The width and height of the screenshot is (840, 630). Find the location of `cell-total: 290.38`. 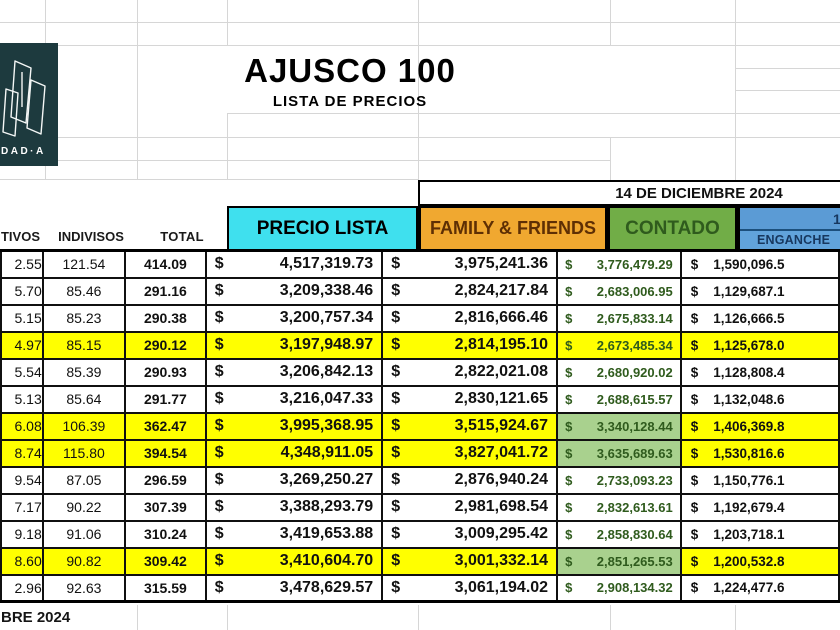

cell-total: 290.38 is located at coordinates (165, 318).